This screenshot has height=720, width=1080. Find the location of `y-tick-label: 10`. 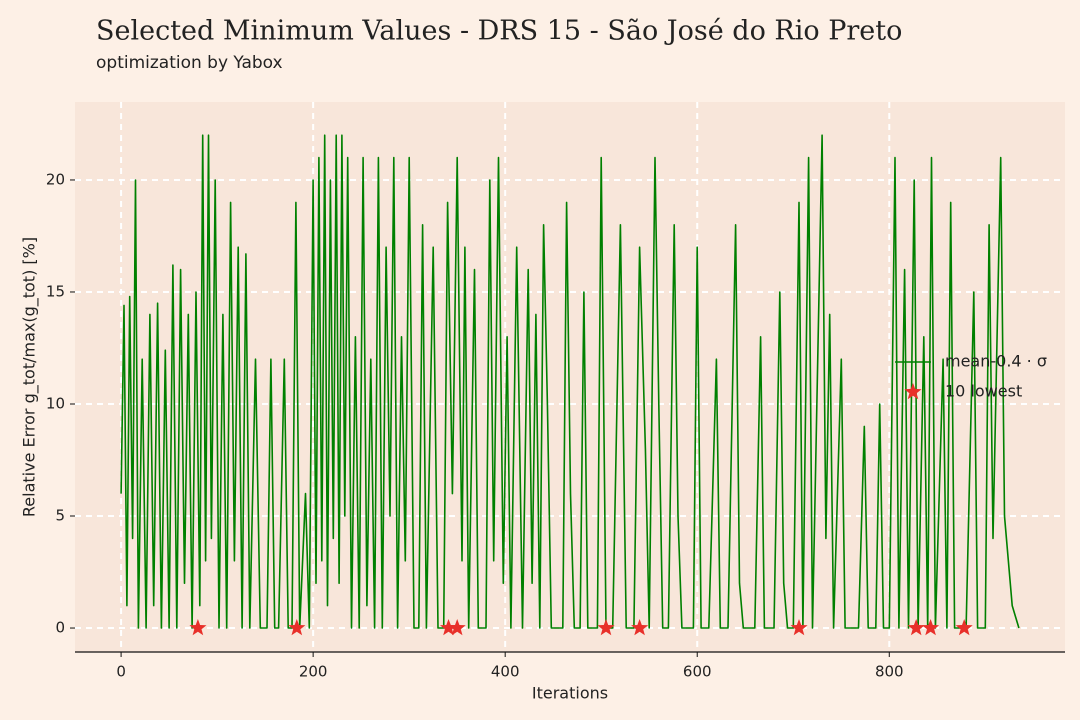

y-tick-label: 10 is located at coordinates (55, 403).